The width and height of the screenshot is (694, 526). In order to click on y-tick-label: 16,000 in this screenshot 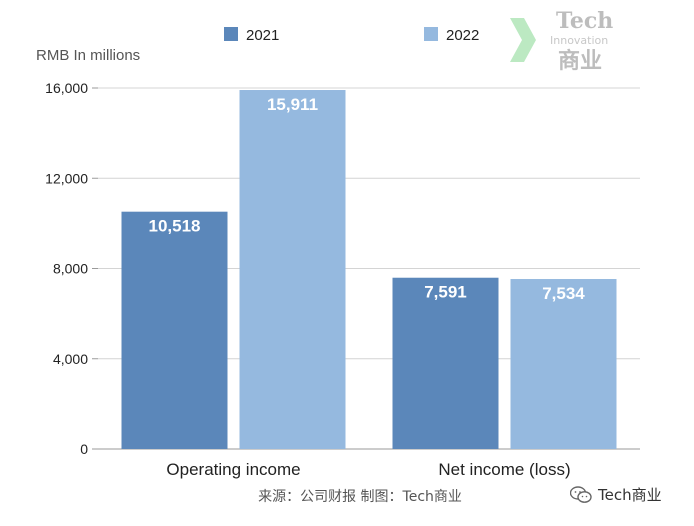, I will do `click(66, 88)`.